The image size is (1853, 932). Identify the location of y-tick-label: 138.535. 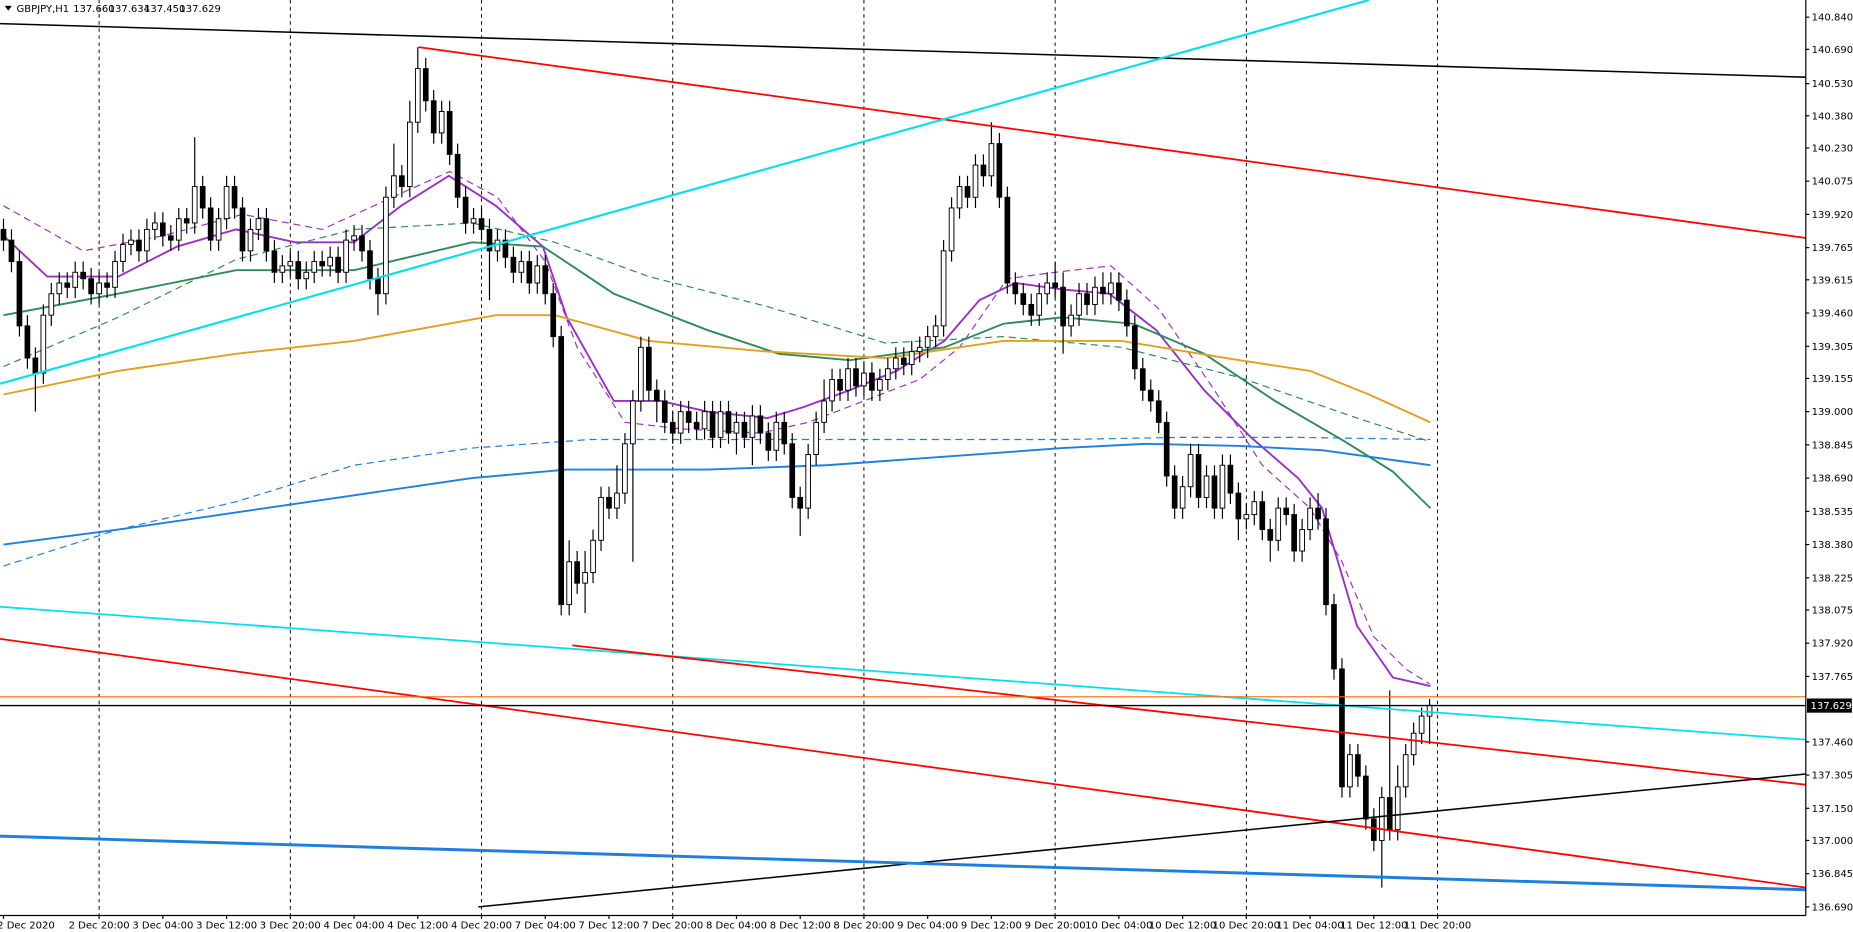
(1832, 512).